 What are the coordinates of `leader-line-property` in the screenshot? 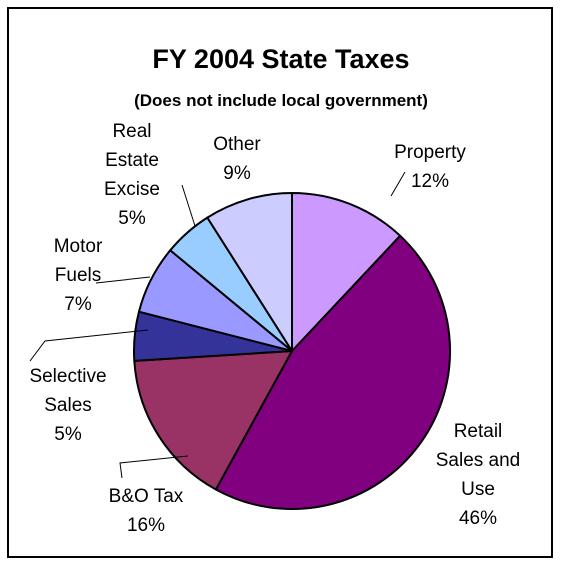 It's located at (398, 184).